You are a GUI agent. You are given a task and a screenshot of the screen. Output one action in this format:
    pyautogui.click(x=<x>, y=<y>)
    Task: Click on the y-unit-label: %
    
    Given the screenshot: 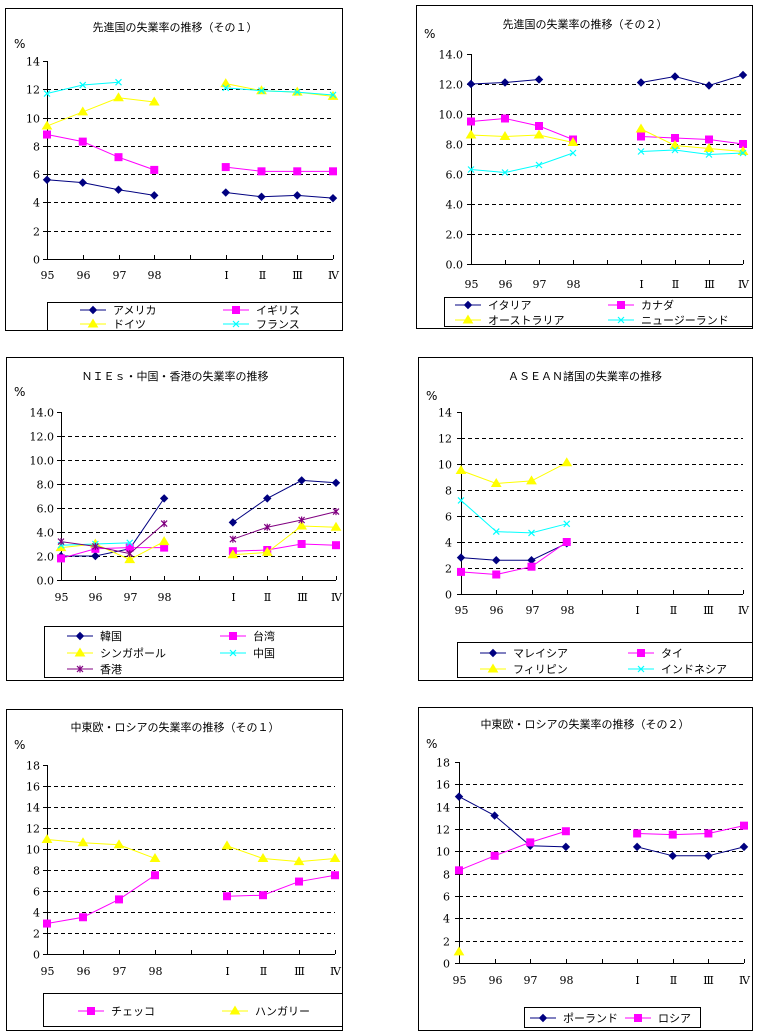 What is the action you would take?
    pyautogui.click(x=19, y=392)
    